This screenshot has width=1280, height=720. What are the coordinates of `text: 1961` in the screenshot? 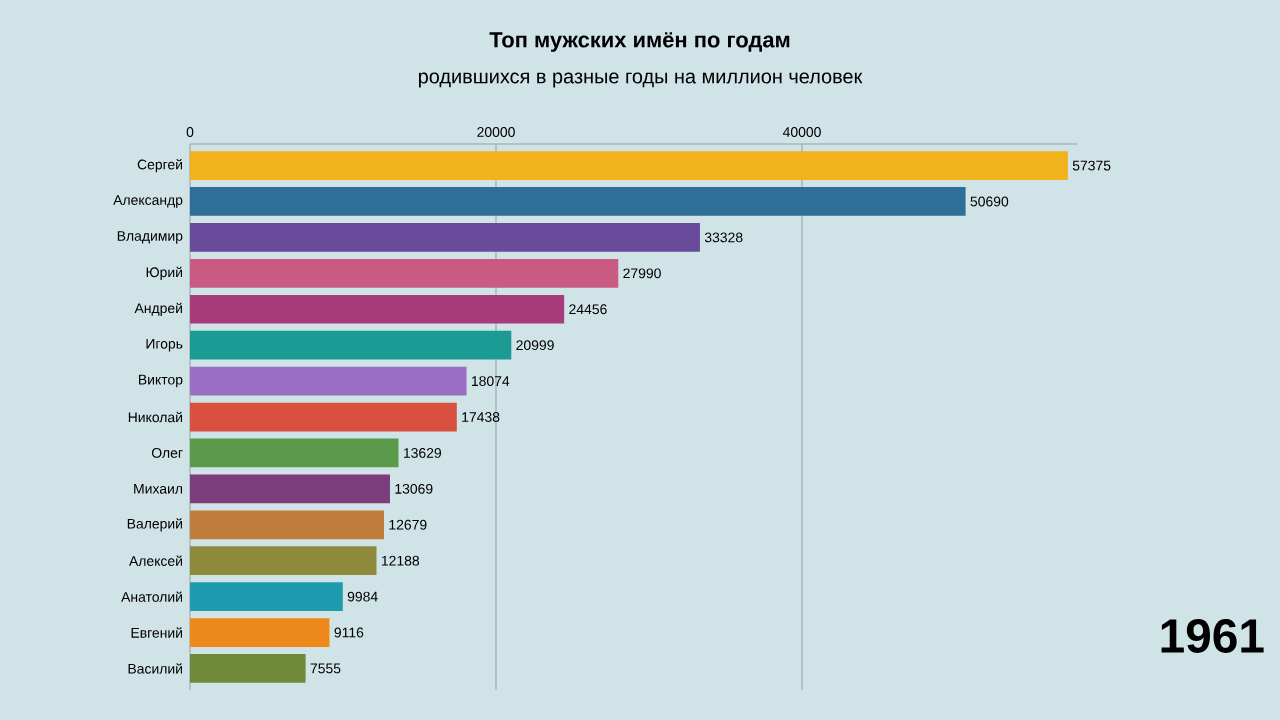 It's located at (1212, 636).